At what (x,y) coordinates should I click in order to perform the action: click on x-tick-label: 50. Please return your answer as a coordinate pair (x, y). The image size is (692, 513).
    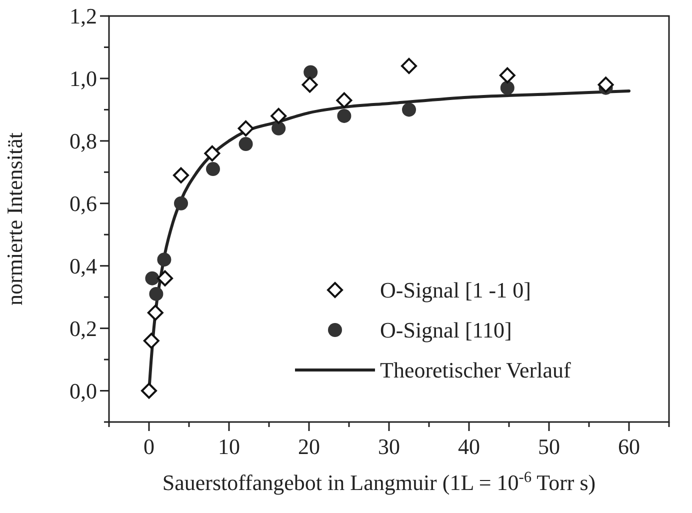
    Looking at the image, I should click on (549, 446).